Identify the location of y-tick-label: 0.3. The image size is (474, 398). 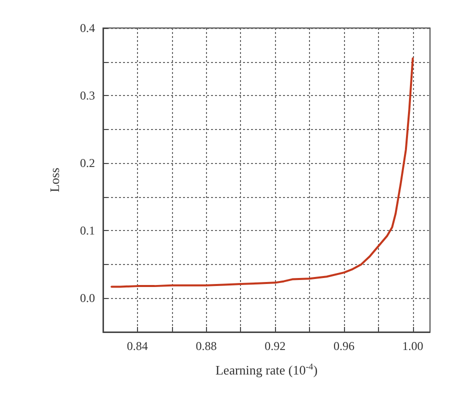
(87, 95).